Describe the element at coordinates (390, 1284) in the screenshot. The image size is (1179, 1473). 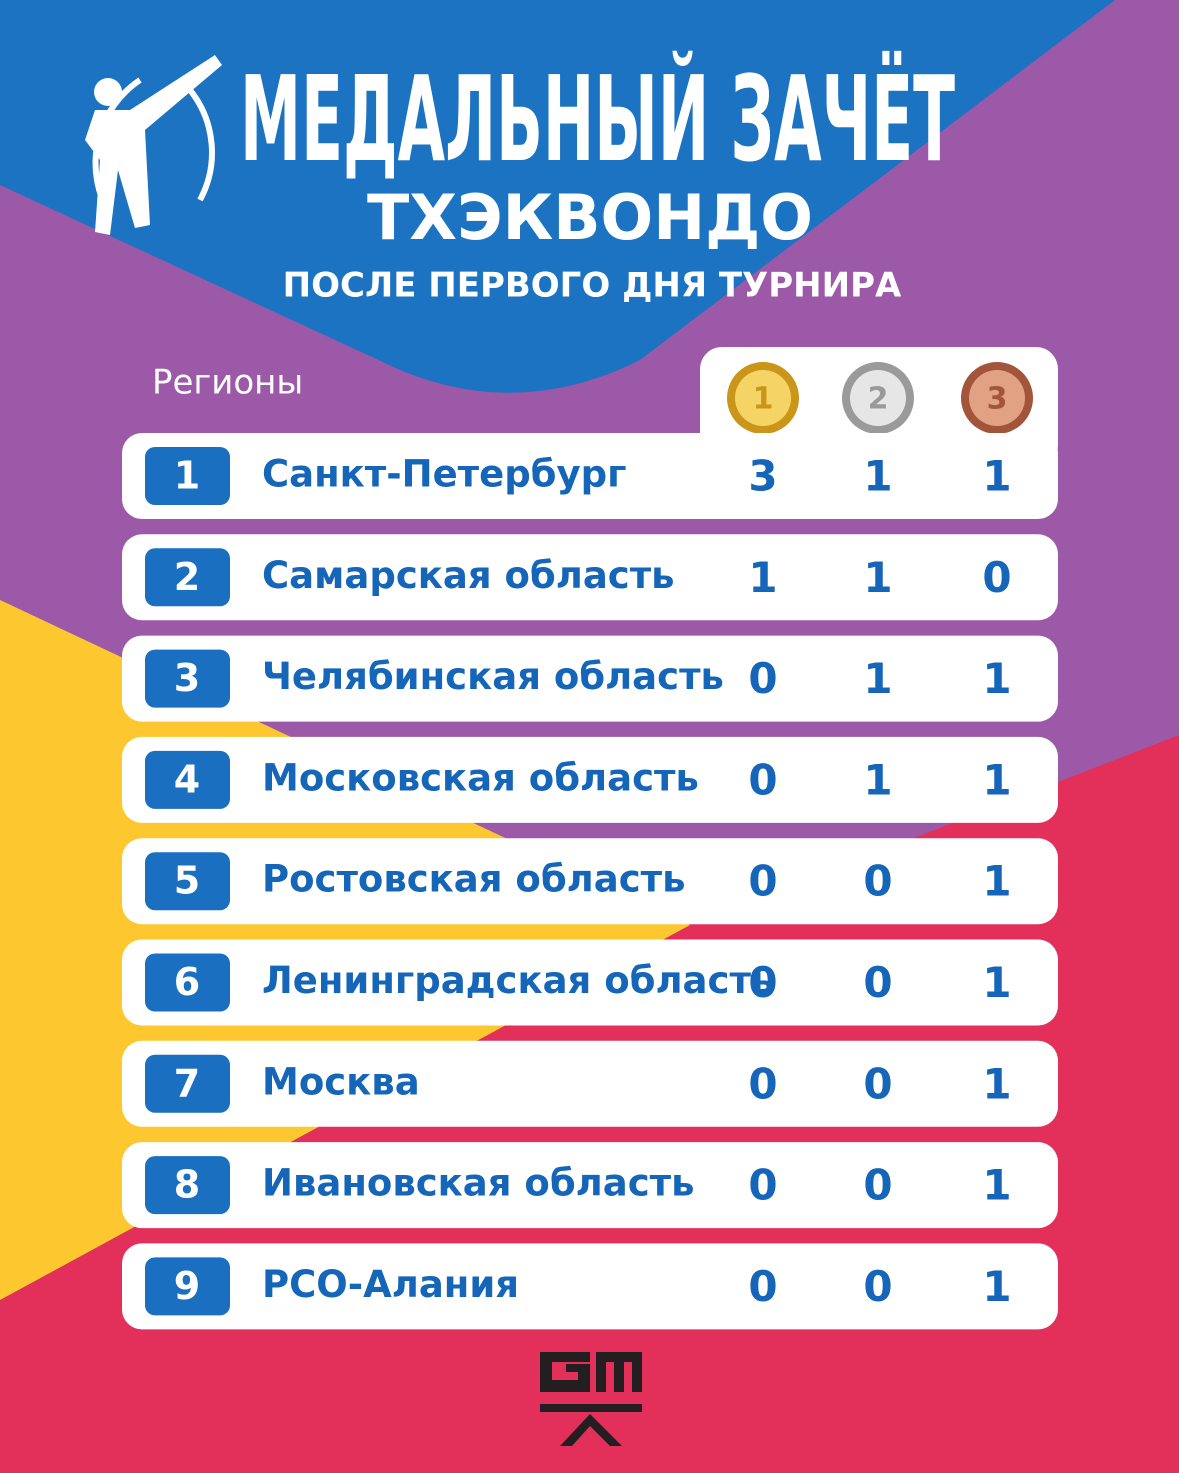
I see `region: РСО-Алания` at that location.